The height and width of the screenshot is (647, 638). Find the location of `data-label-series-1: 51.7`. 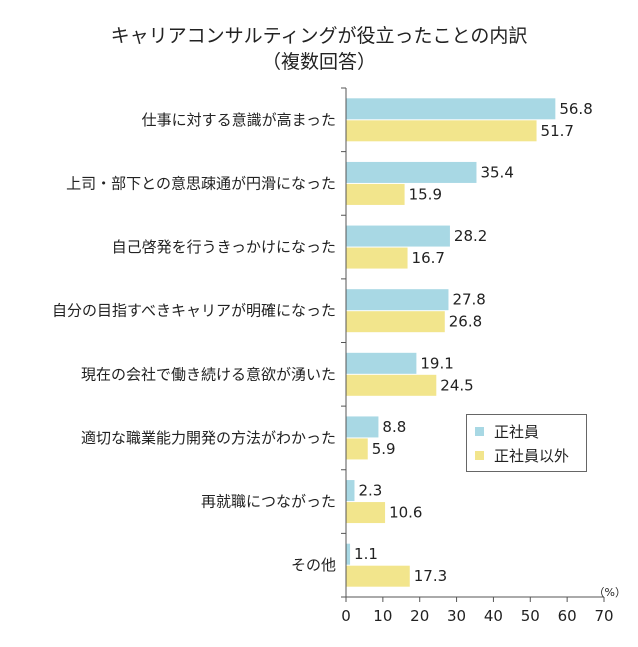

data-label-series-1: 51.7 is located at coordinates (557, 131).